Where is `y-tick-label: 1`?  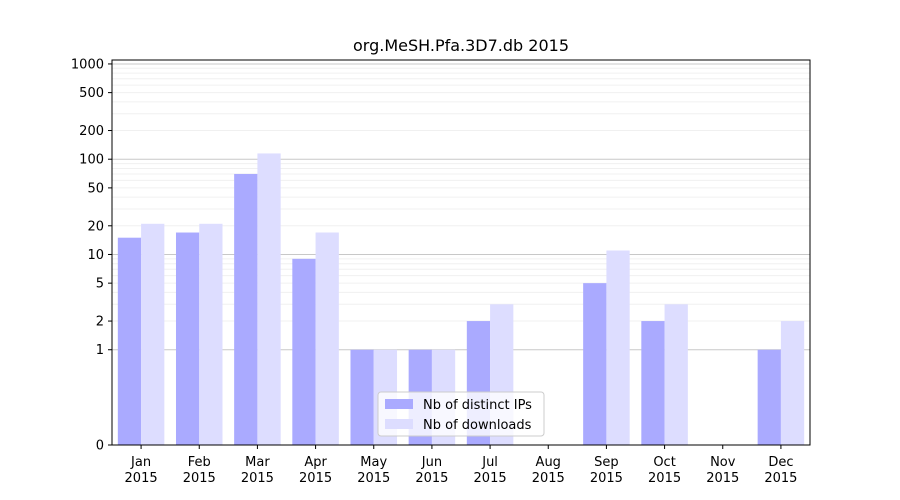
y-tick-label: 1 is located at coordinates (100, 350).